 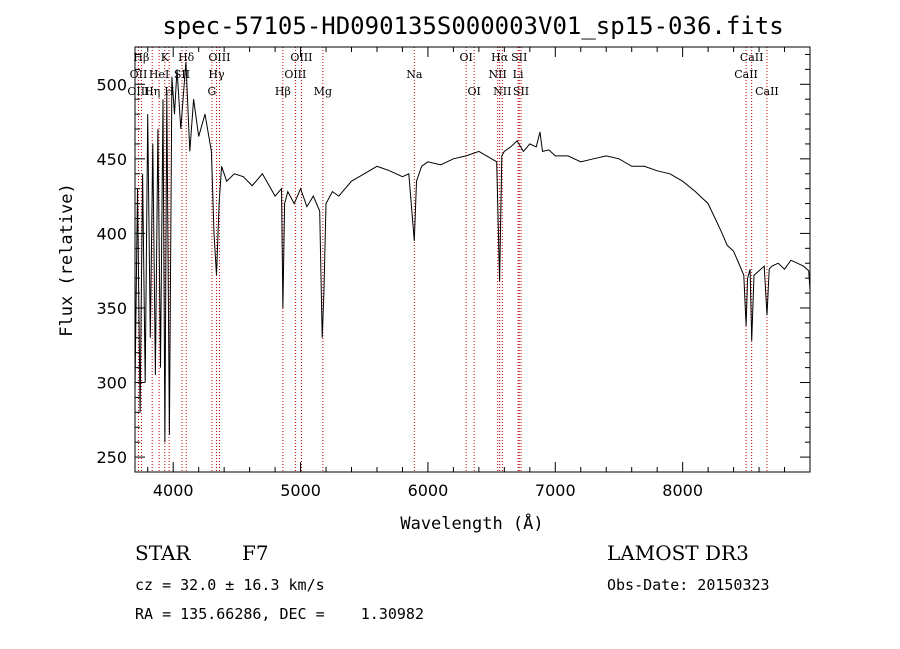 I want to click on spectral-line-label: H, so click(x=169, y=91).